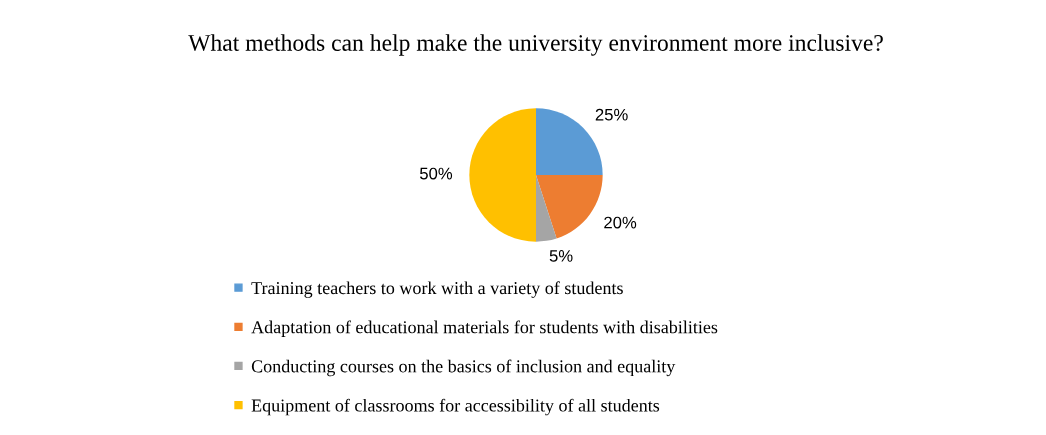 The height and width of the screenshot is (435, 1046). What do you see at coordinates (463, 368) in the screenshot?
I see `legend-label: Conducting courses on the basics of inclusion and equality` at bounding box center [463, 368].